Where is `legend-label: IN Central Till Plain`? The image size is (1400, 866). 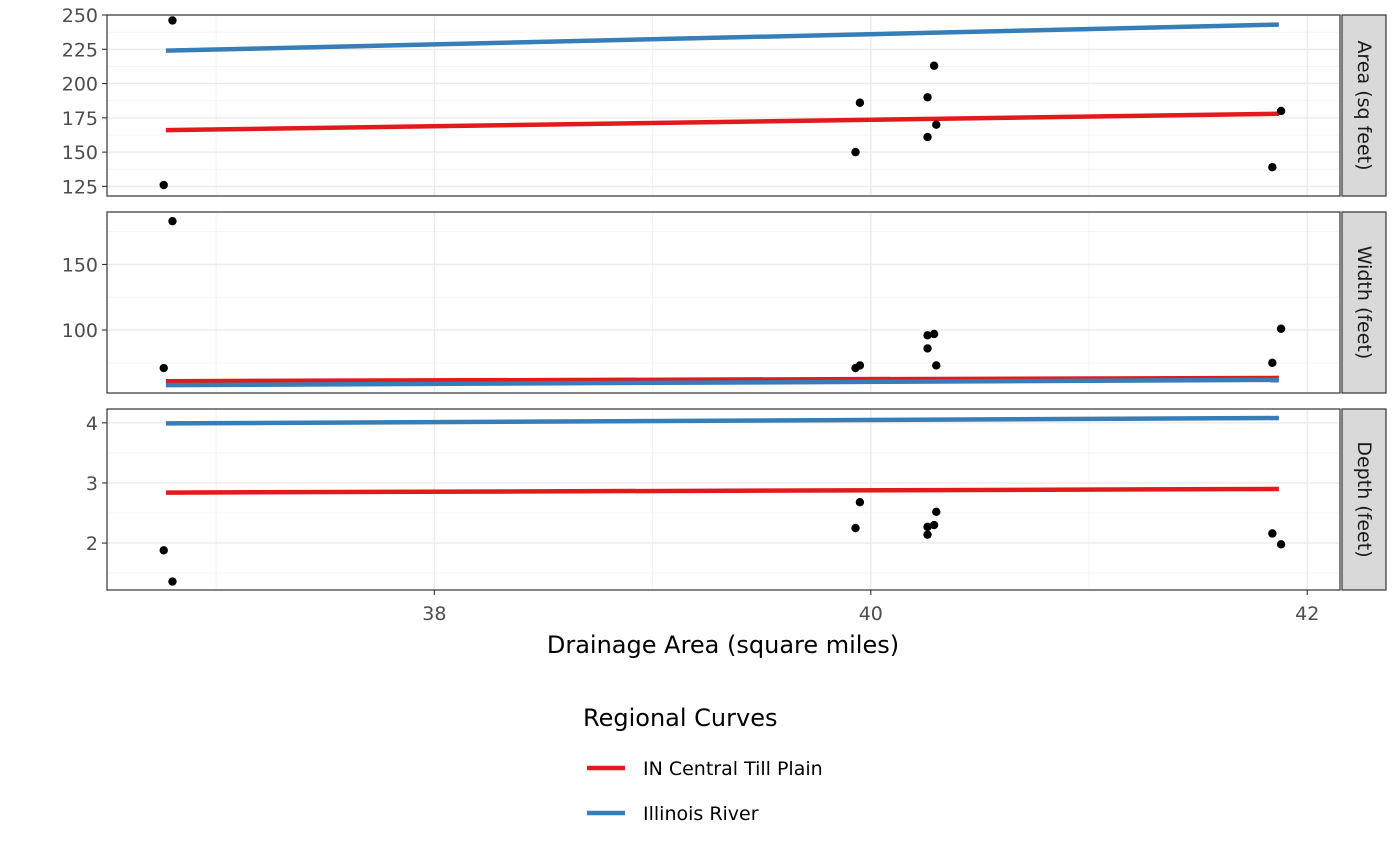 legend-label: IN Central Till Plain is located at coordinates (733, 769).